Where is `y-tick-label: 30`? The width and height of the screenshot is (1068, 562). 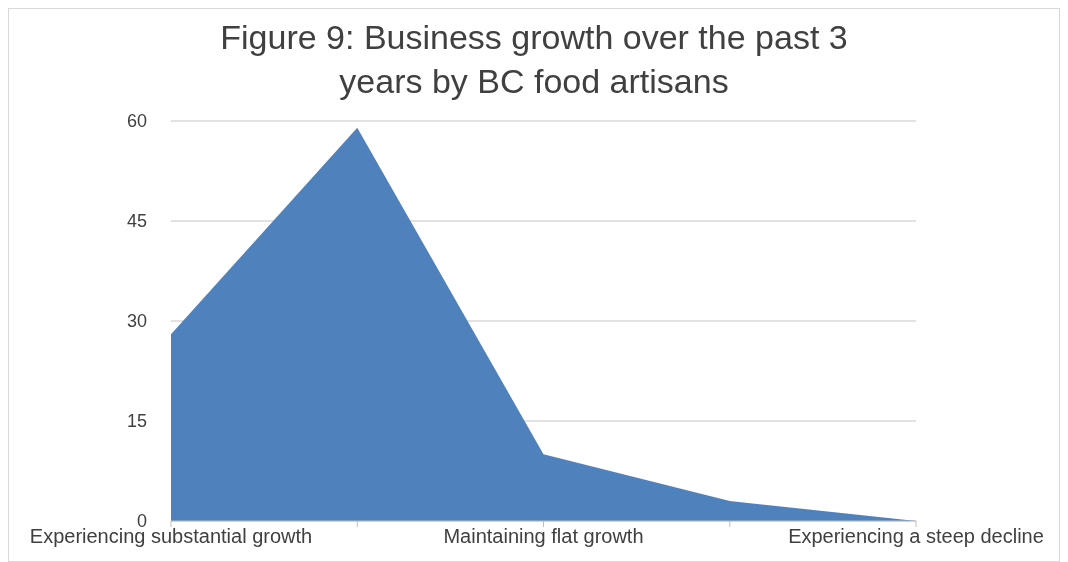 y-tick-label: 30 is located at coordinates (136, 321).